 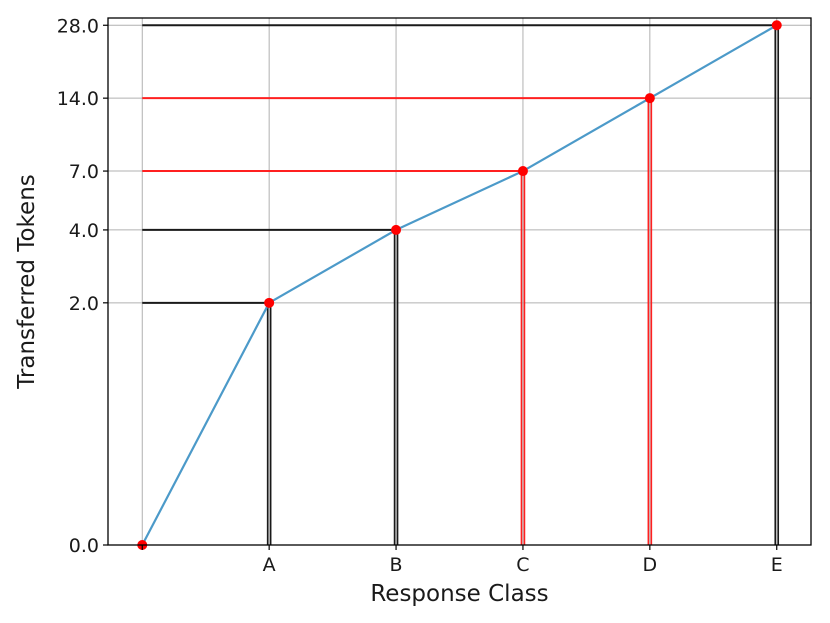 I want to click on y-tick-label-3: 7.0, so click(x=84, y=172).